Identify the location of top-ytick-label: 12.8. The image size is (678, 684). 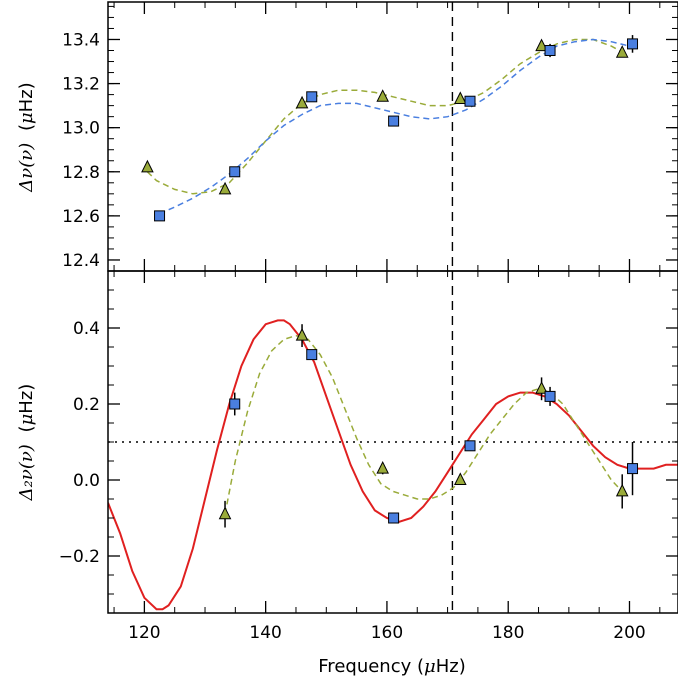
(81, 173).